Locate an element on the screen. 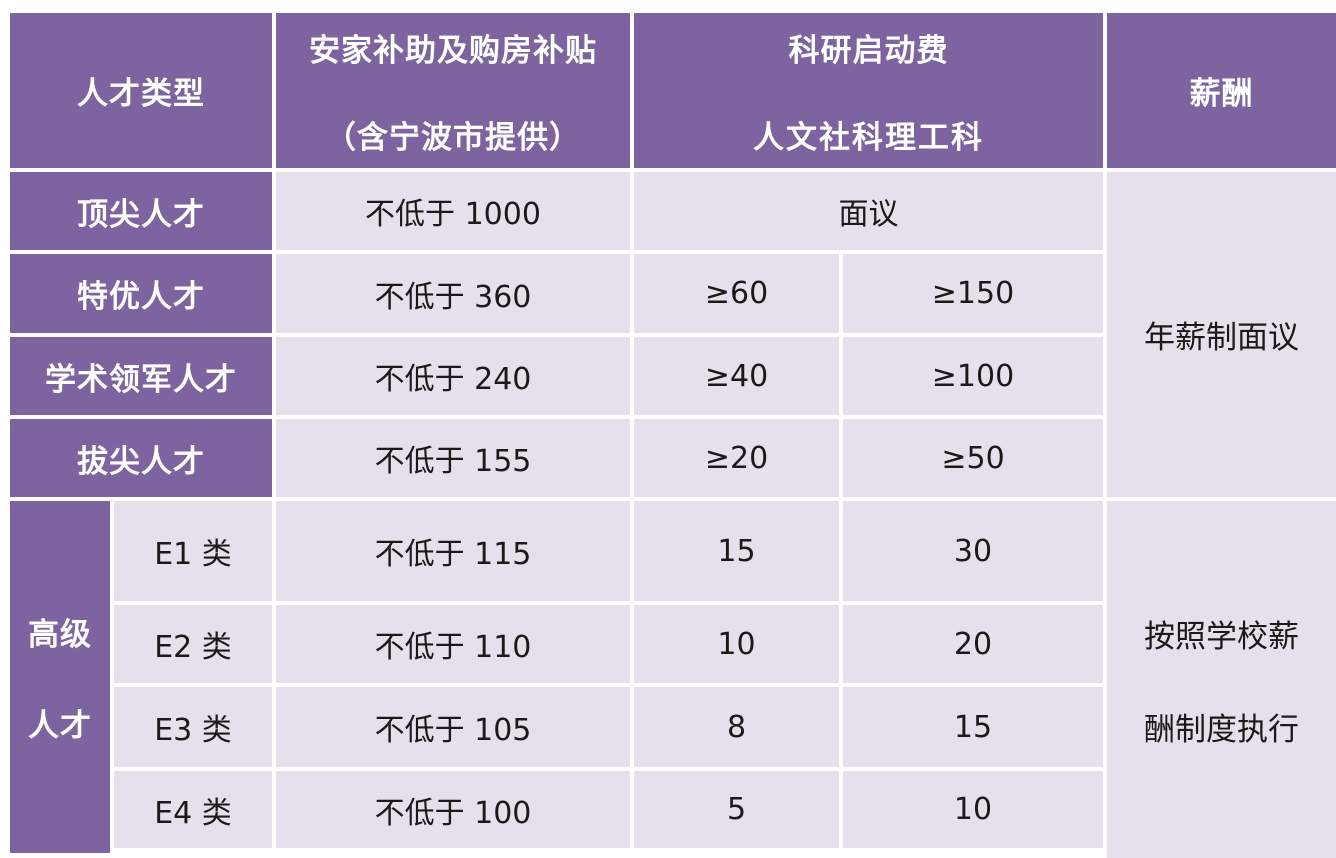 Image resolution: width=1336 pixels, height=858 pixels. outstanding-talent-humanities: ≥20 is located at coordinates (736, 458).